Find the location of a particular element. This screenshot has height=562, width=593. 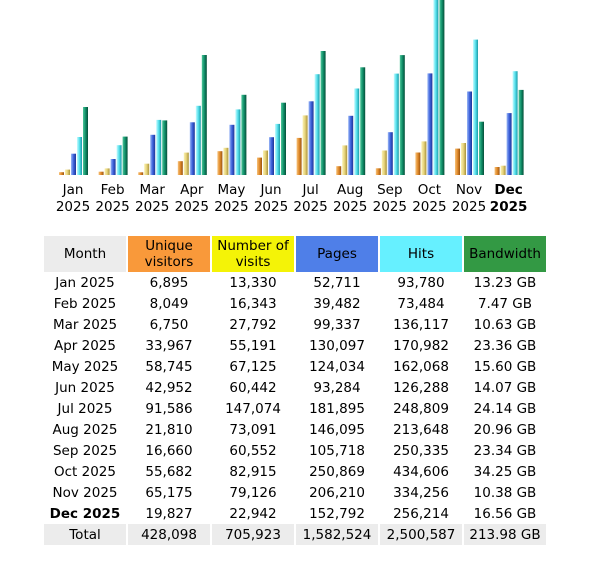

cell-month: Sep 2025 is located at coordinates (85, 450).